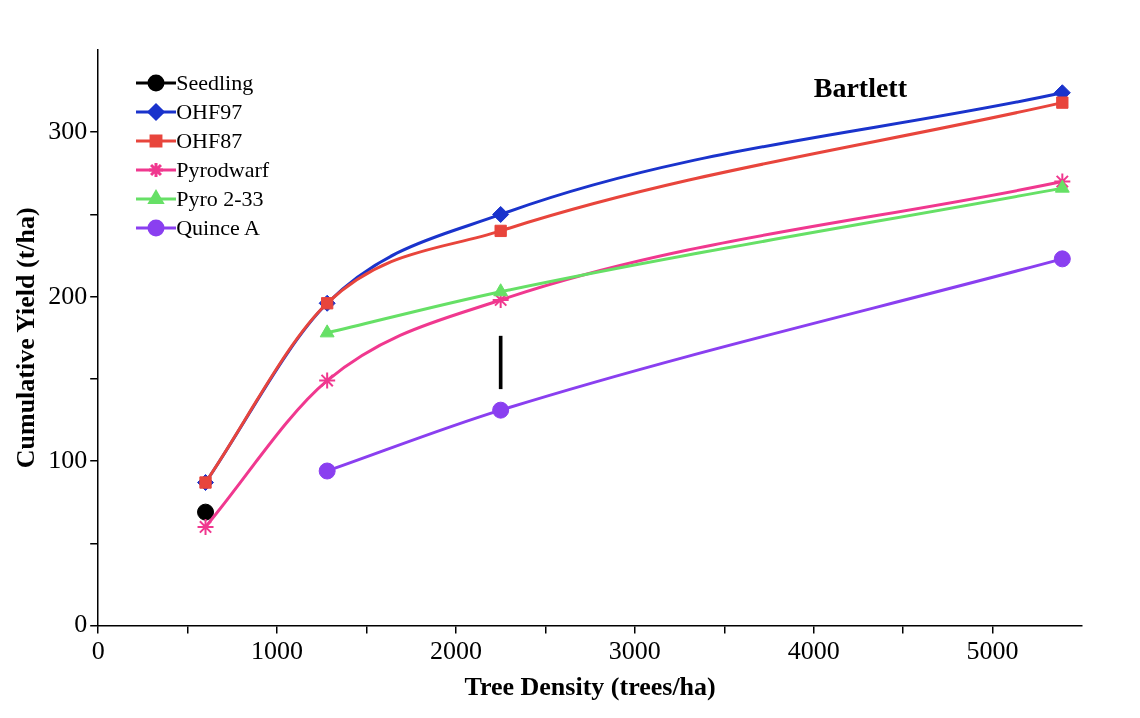  I want to click on legend-label: Pyrodwarf, so click(223, 170).